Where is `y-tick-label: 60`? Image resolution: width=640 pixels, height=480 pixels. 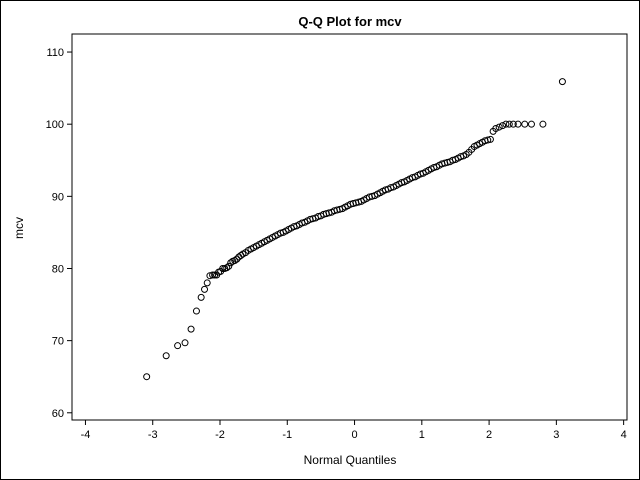 y-tick-label: 60 is located at coordinates (58, 414).